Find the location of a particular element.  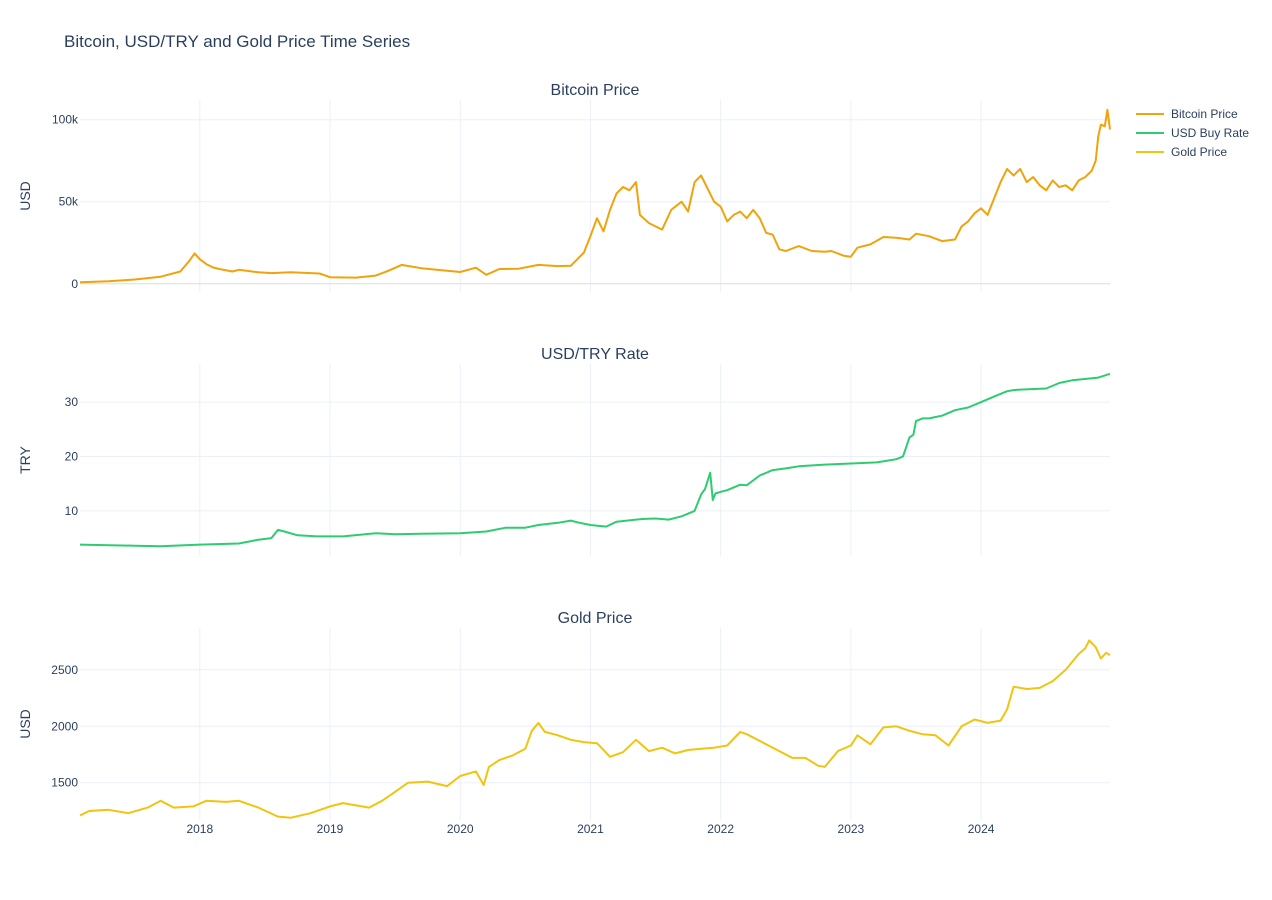

y-tick-label: 2000 is located at coordinates (64, 726).